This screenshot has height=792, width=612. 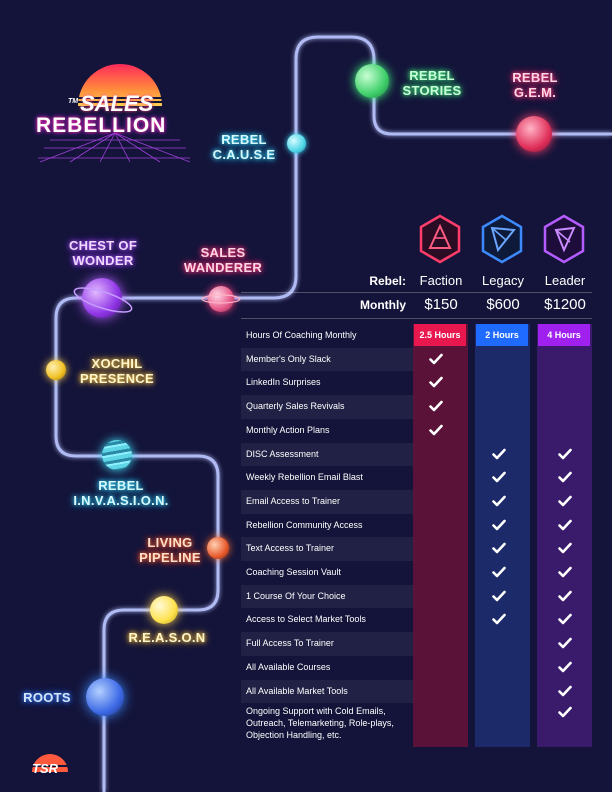 What do you see at coordinates (327, 501) in the screenshot?
I see `feature-row: Email Access to Trainer` at bounding box center [327, 501].